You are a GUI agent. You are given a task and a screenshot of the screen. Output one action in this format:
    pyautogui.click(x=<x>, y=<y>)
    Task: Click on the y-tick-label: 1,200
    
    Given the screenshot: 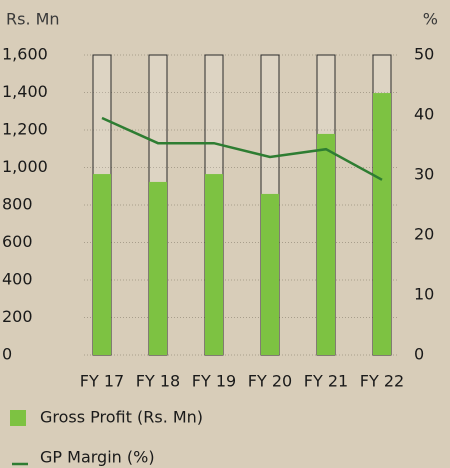 What is the action you would take?
    pyautogui.click(x=25, y=129)
    